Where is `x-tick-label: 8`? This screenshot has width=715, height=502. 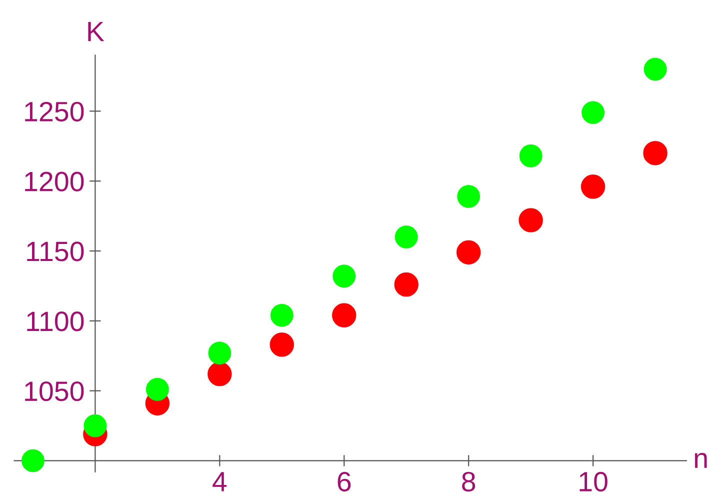
x-tick-label: 8 is located at coordinates (469, 482).